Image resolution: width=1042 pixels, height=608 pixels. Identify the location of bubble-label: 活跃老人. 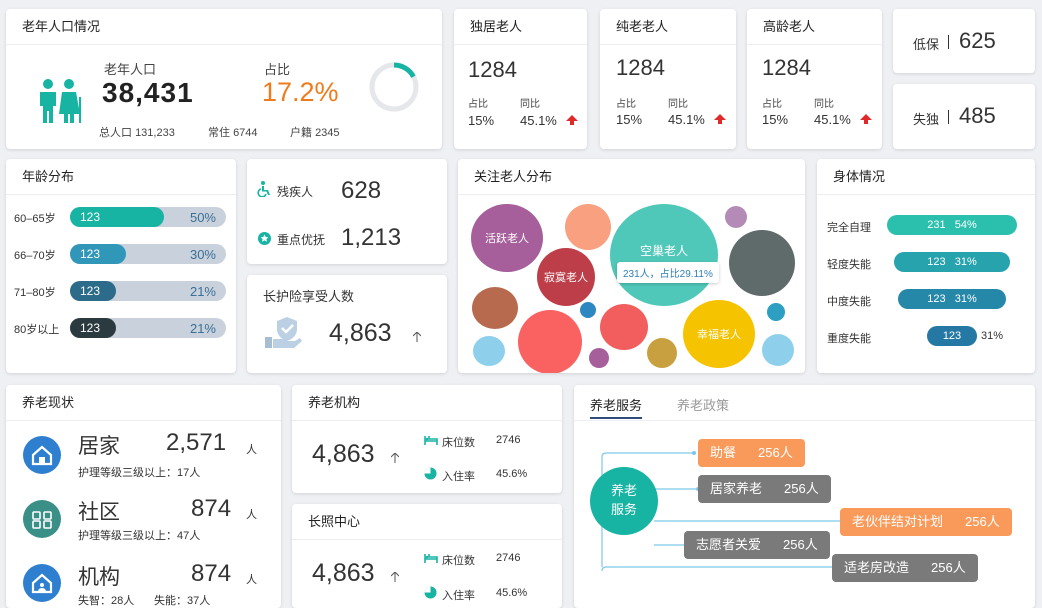
(507, 239).